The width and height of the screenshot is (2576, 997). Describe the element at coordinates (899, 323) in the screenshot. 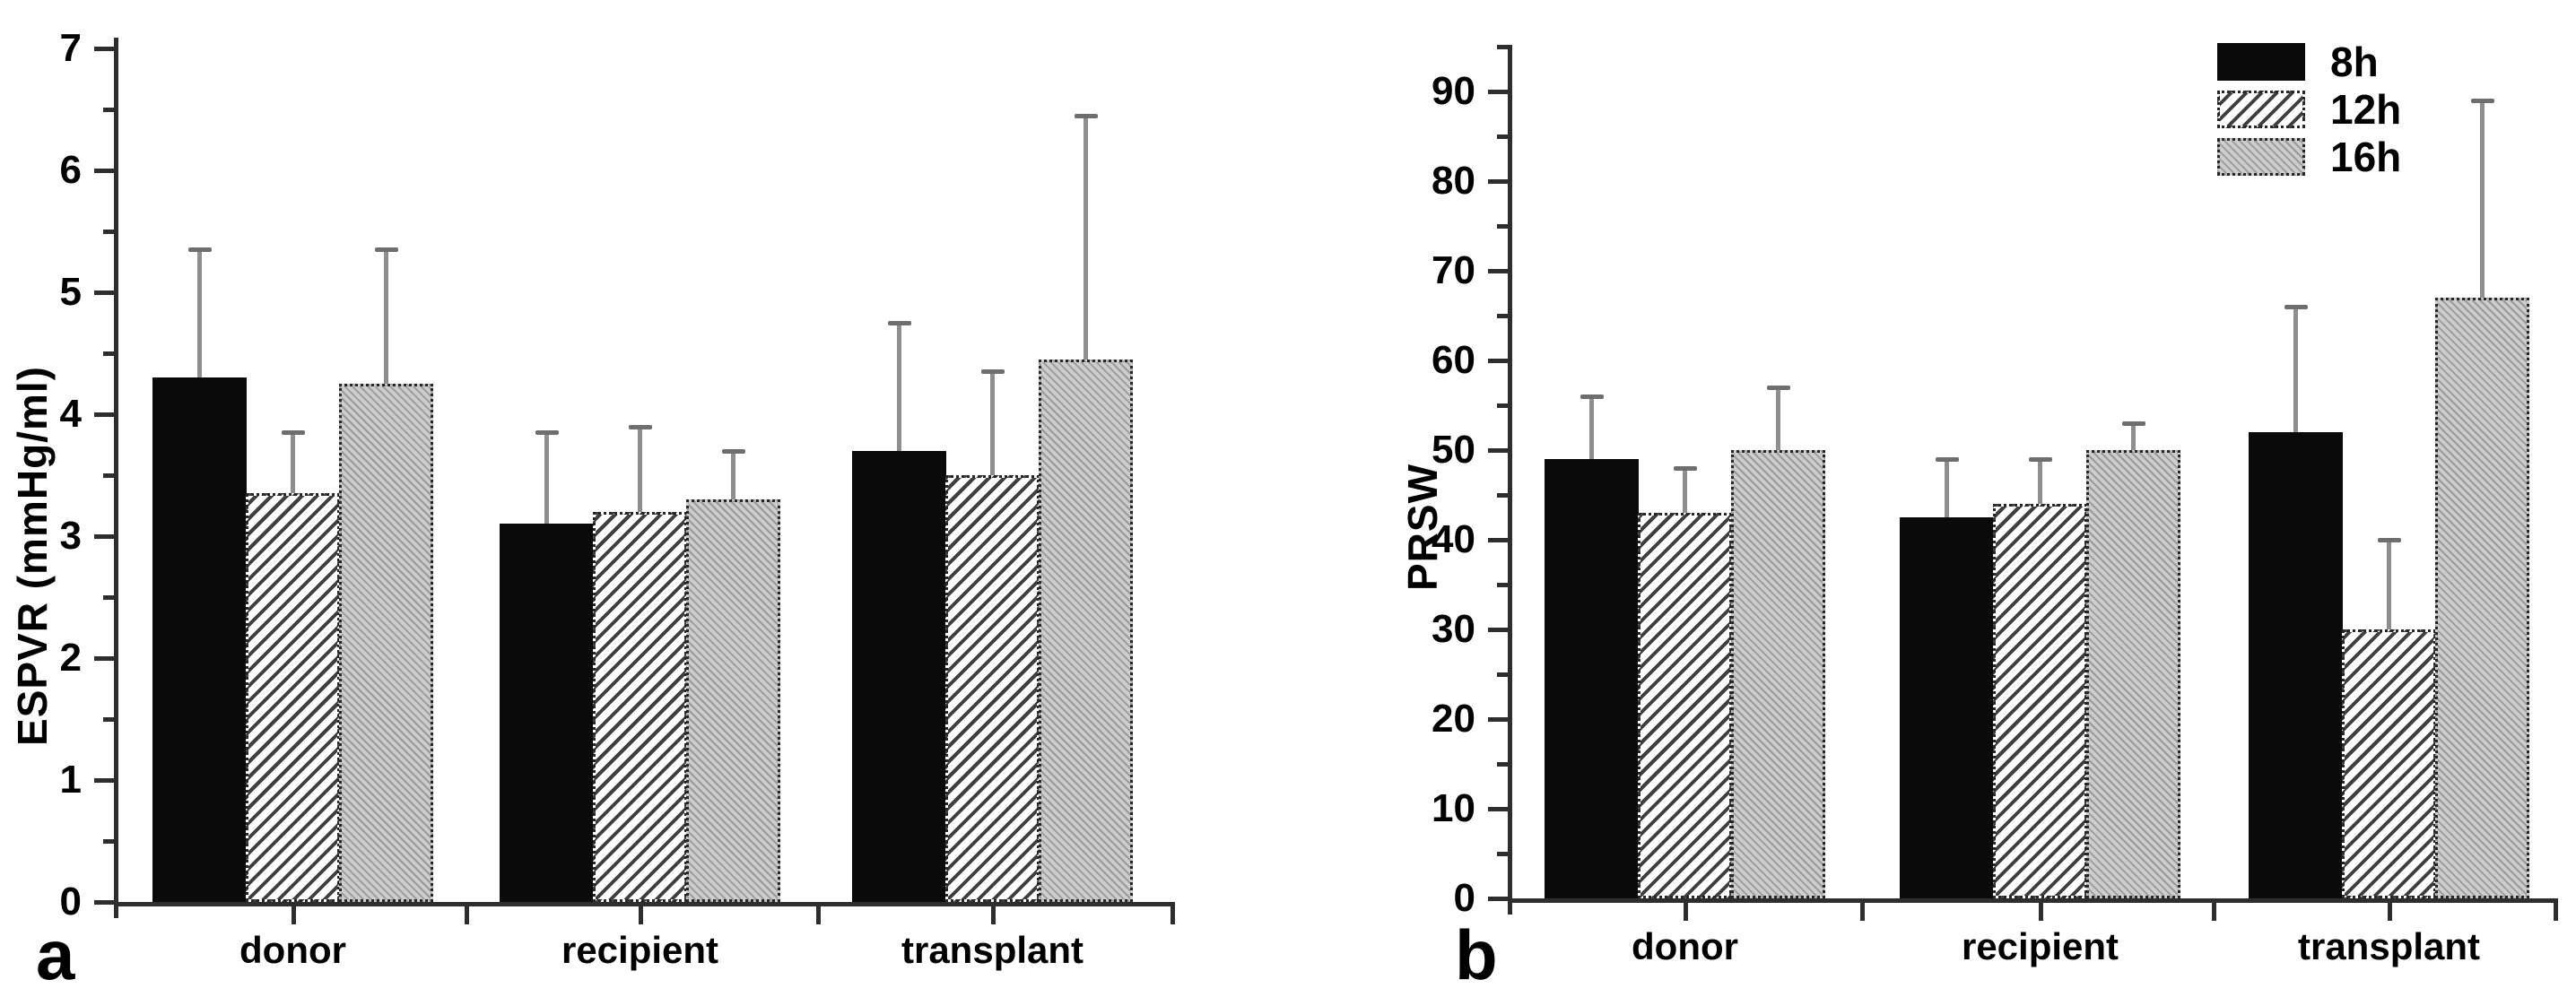

I see `error-bar-cap-a-transplant-8h` at that location.